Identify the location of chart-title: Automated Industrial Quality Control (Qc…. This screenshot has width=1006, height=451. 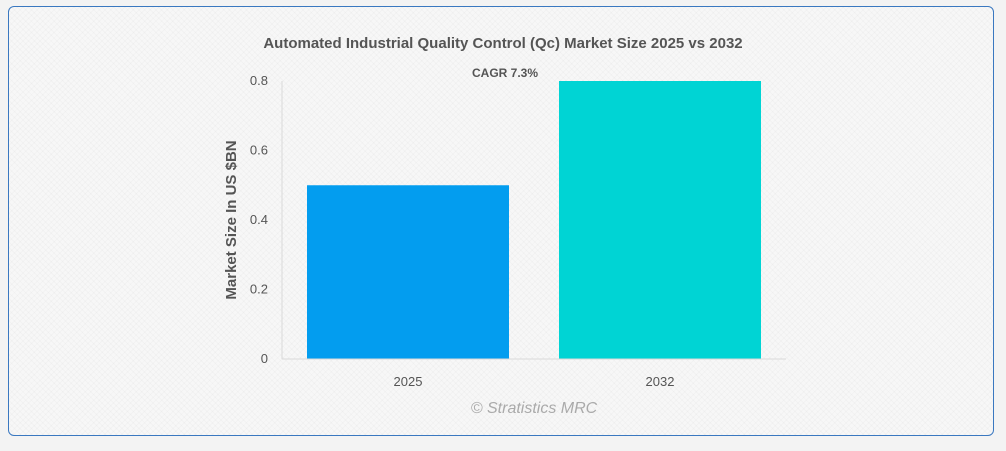
(502, 43).